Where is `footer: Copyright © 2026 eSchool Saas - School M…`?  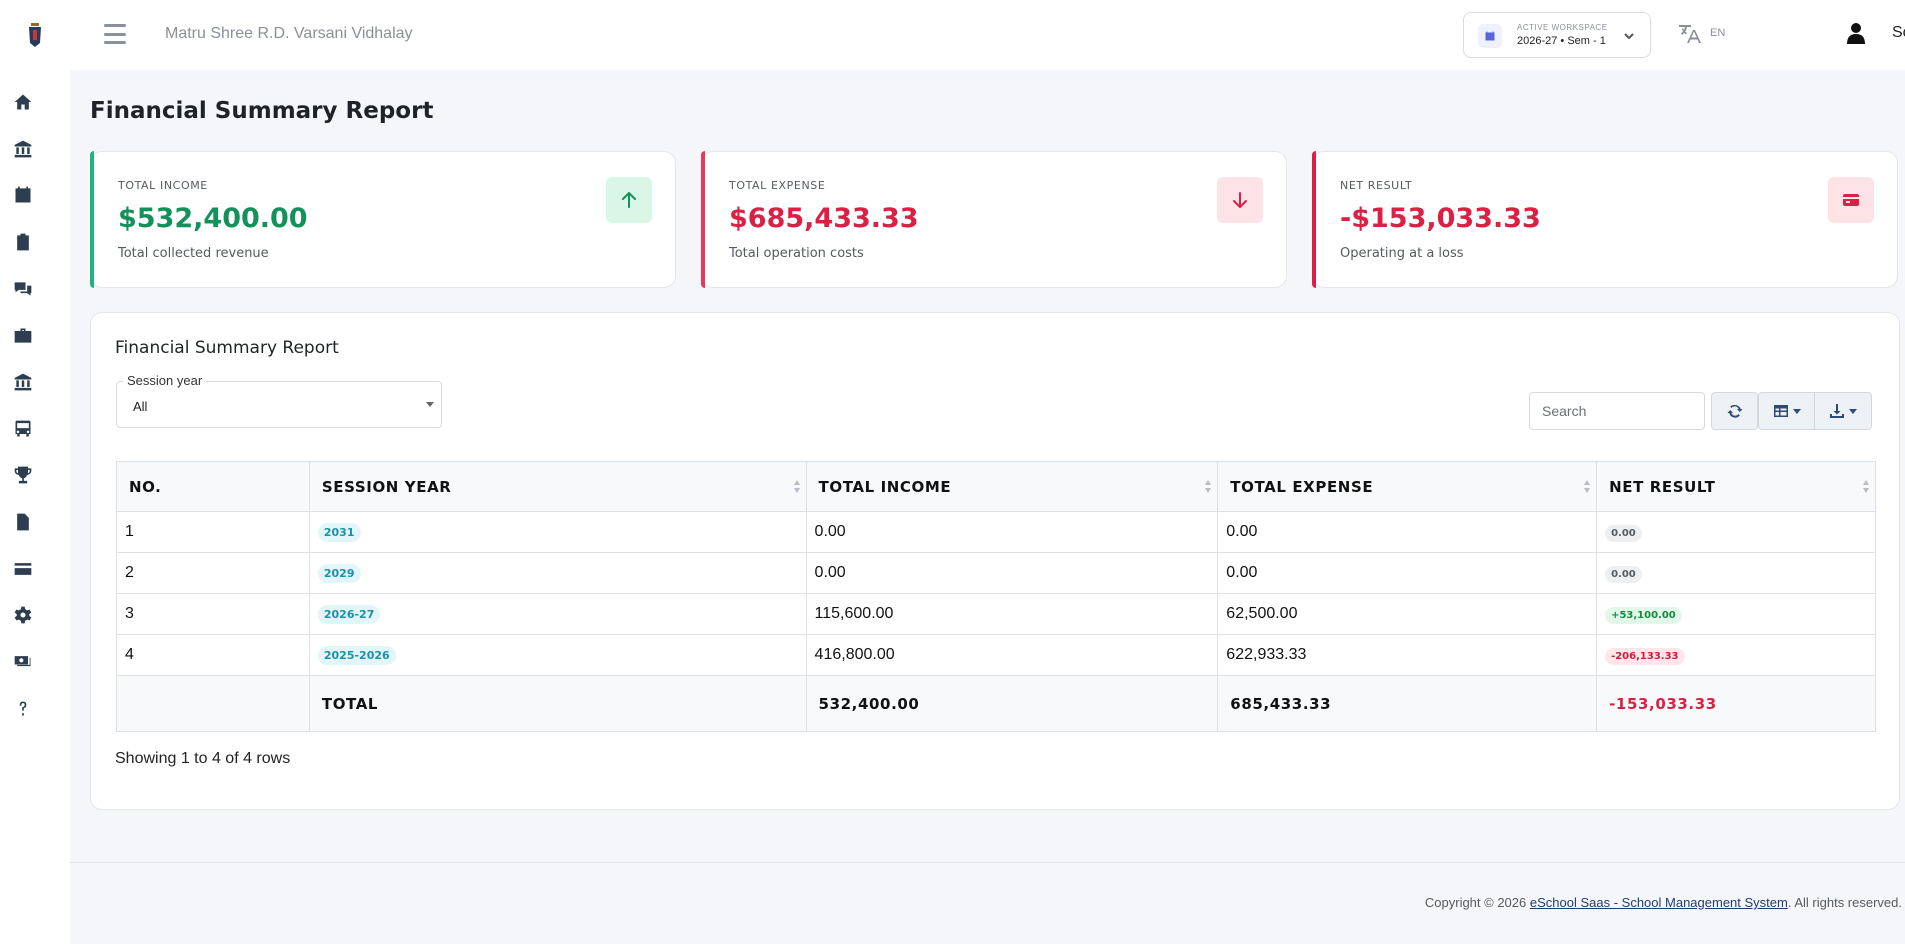 footer: Copyright © 2026 eSchool Saas - School M… is located at coordinates (1663, 902).